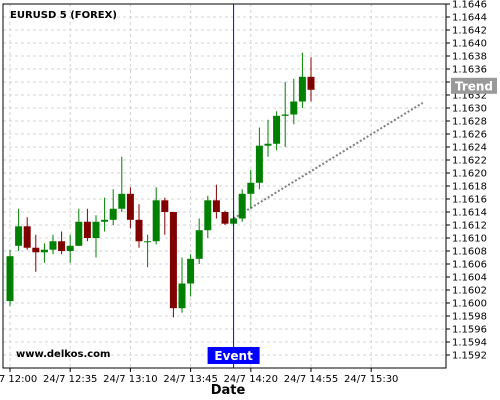 Image resolution: width=500 pixels, height=400 pixels. I want to click on y-tick-label: 1.1638, so click(469, 57).